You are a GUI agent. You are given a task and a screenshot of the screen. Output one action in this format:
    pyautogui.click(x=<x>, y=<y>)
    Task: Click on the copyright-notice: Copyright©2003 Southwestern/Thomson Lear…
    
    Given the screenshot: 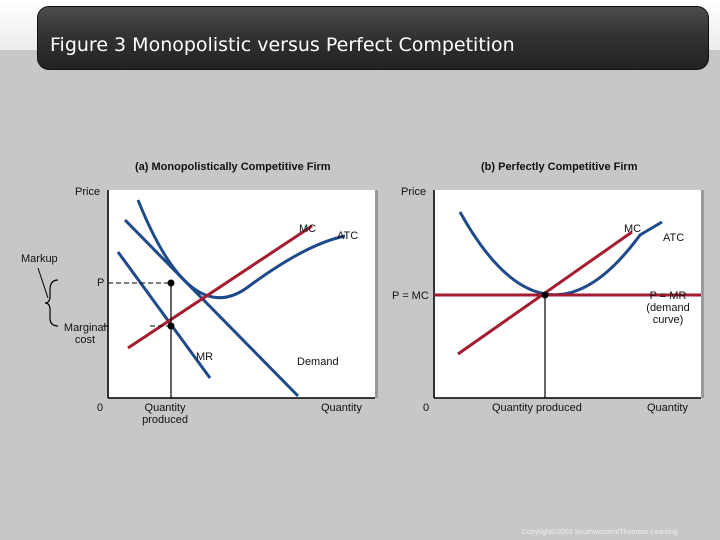 What is the action you would take?
    pyautogui.click(x=600, y=532)
    